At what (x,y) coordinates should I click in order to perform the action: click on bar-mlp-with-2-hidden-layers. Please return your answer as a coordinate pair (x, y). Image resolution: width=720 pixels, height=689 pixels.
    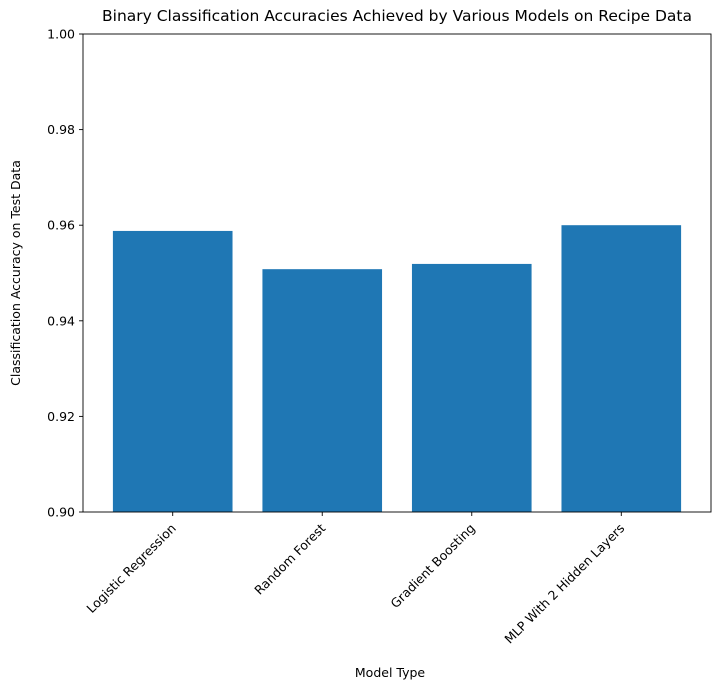
    Looking at the image, I should click on (621, 368).